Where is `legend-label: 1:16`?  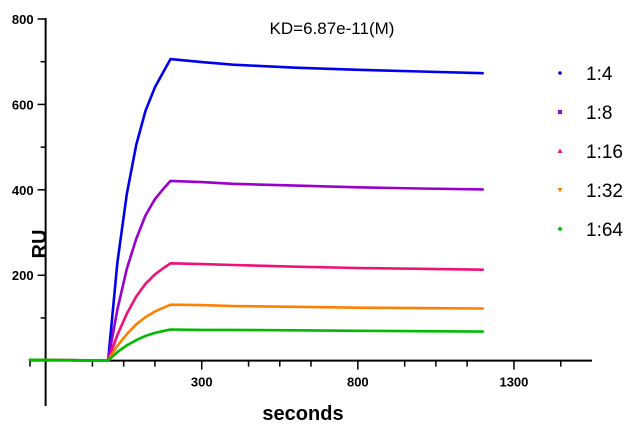 legend-label: 1:16 is located at coordinates (604, 152).